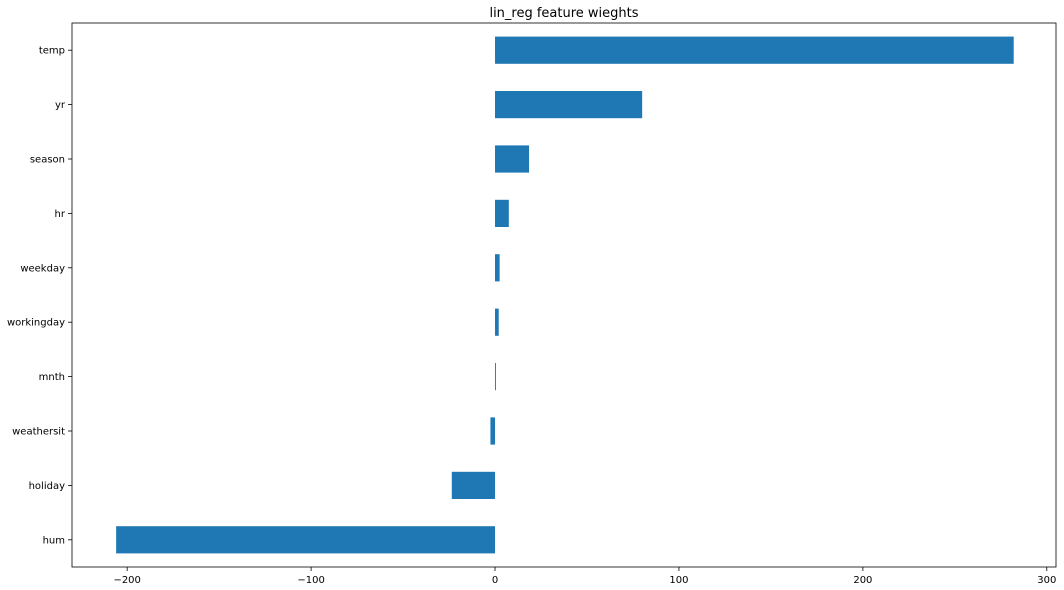 The width and height of the screenshot is (1064, 590). What do you see at coordinates (52, 377) in the screenshot?
I see `y-tick-label: mnth` at bounding box center [52, 377].